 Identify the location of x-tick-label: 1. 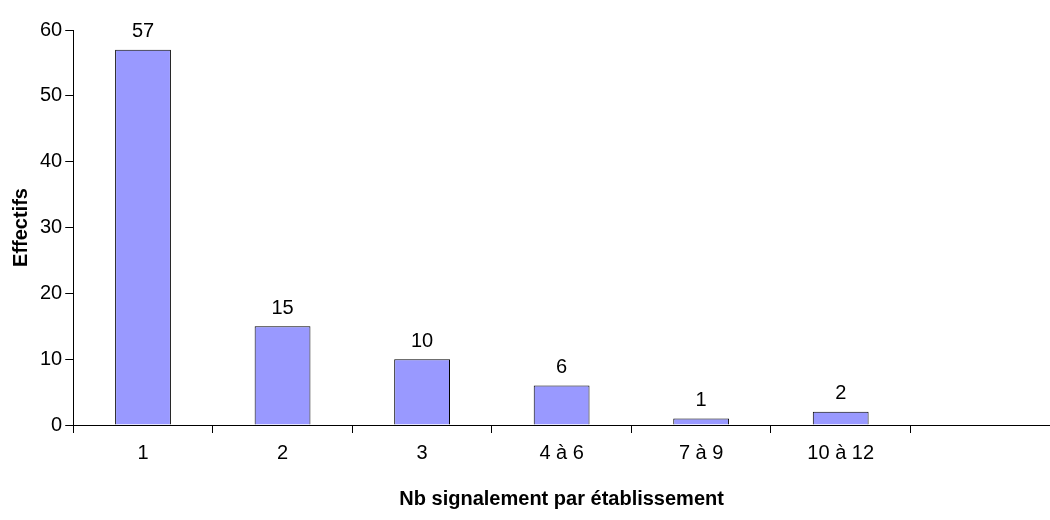
(143, 451).